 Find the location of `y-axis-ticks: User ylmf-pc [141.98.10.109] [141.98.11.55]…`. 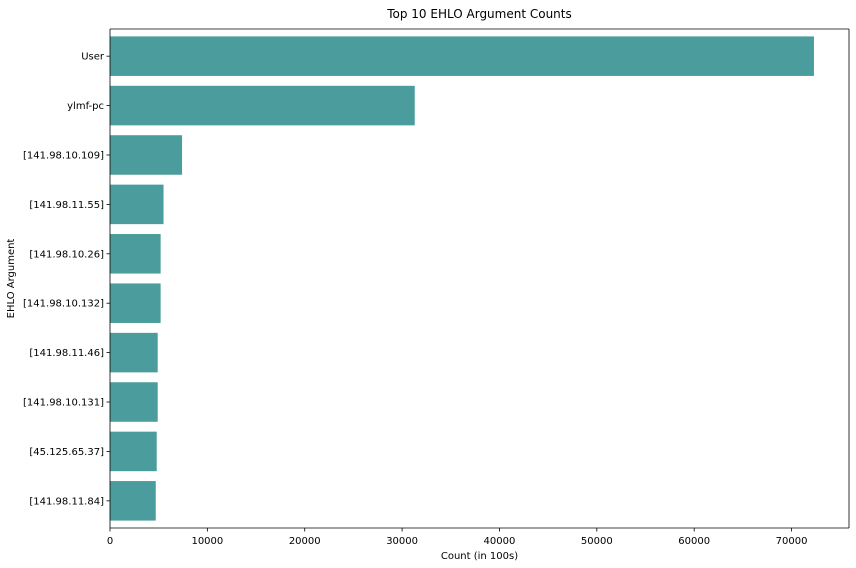

y-axis-ticks: User ylmf-pc [141.98.10.109] [141.98.11.55]… is located at coordinates (66, 279).